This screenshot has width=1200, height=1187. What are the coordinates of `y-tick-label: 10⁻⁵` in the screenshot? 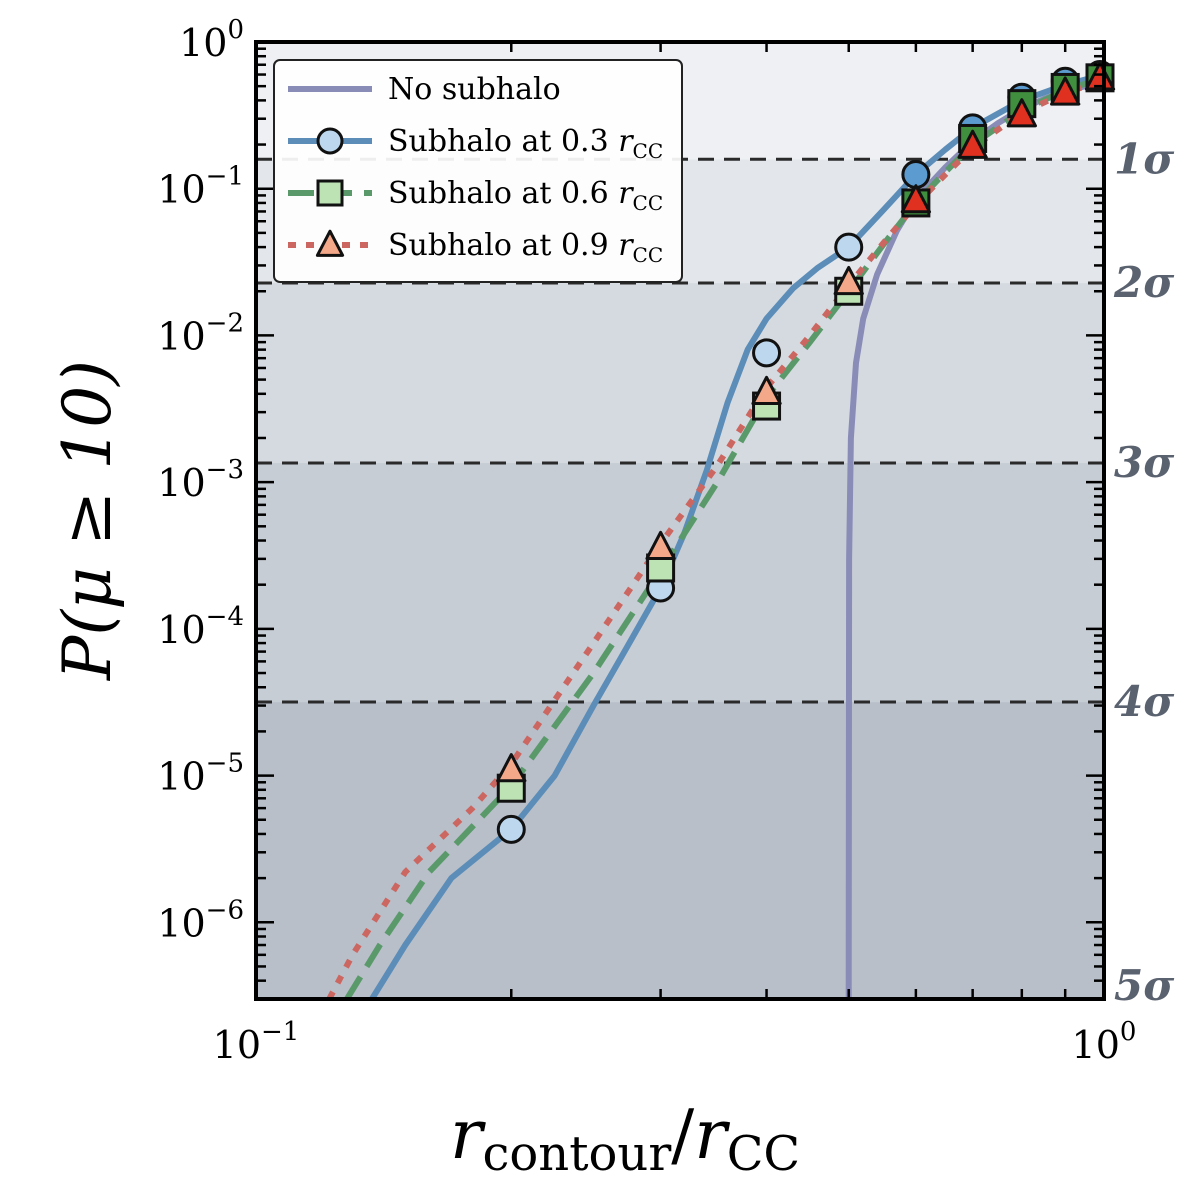 It's located at (200, 774).